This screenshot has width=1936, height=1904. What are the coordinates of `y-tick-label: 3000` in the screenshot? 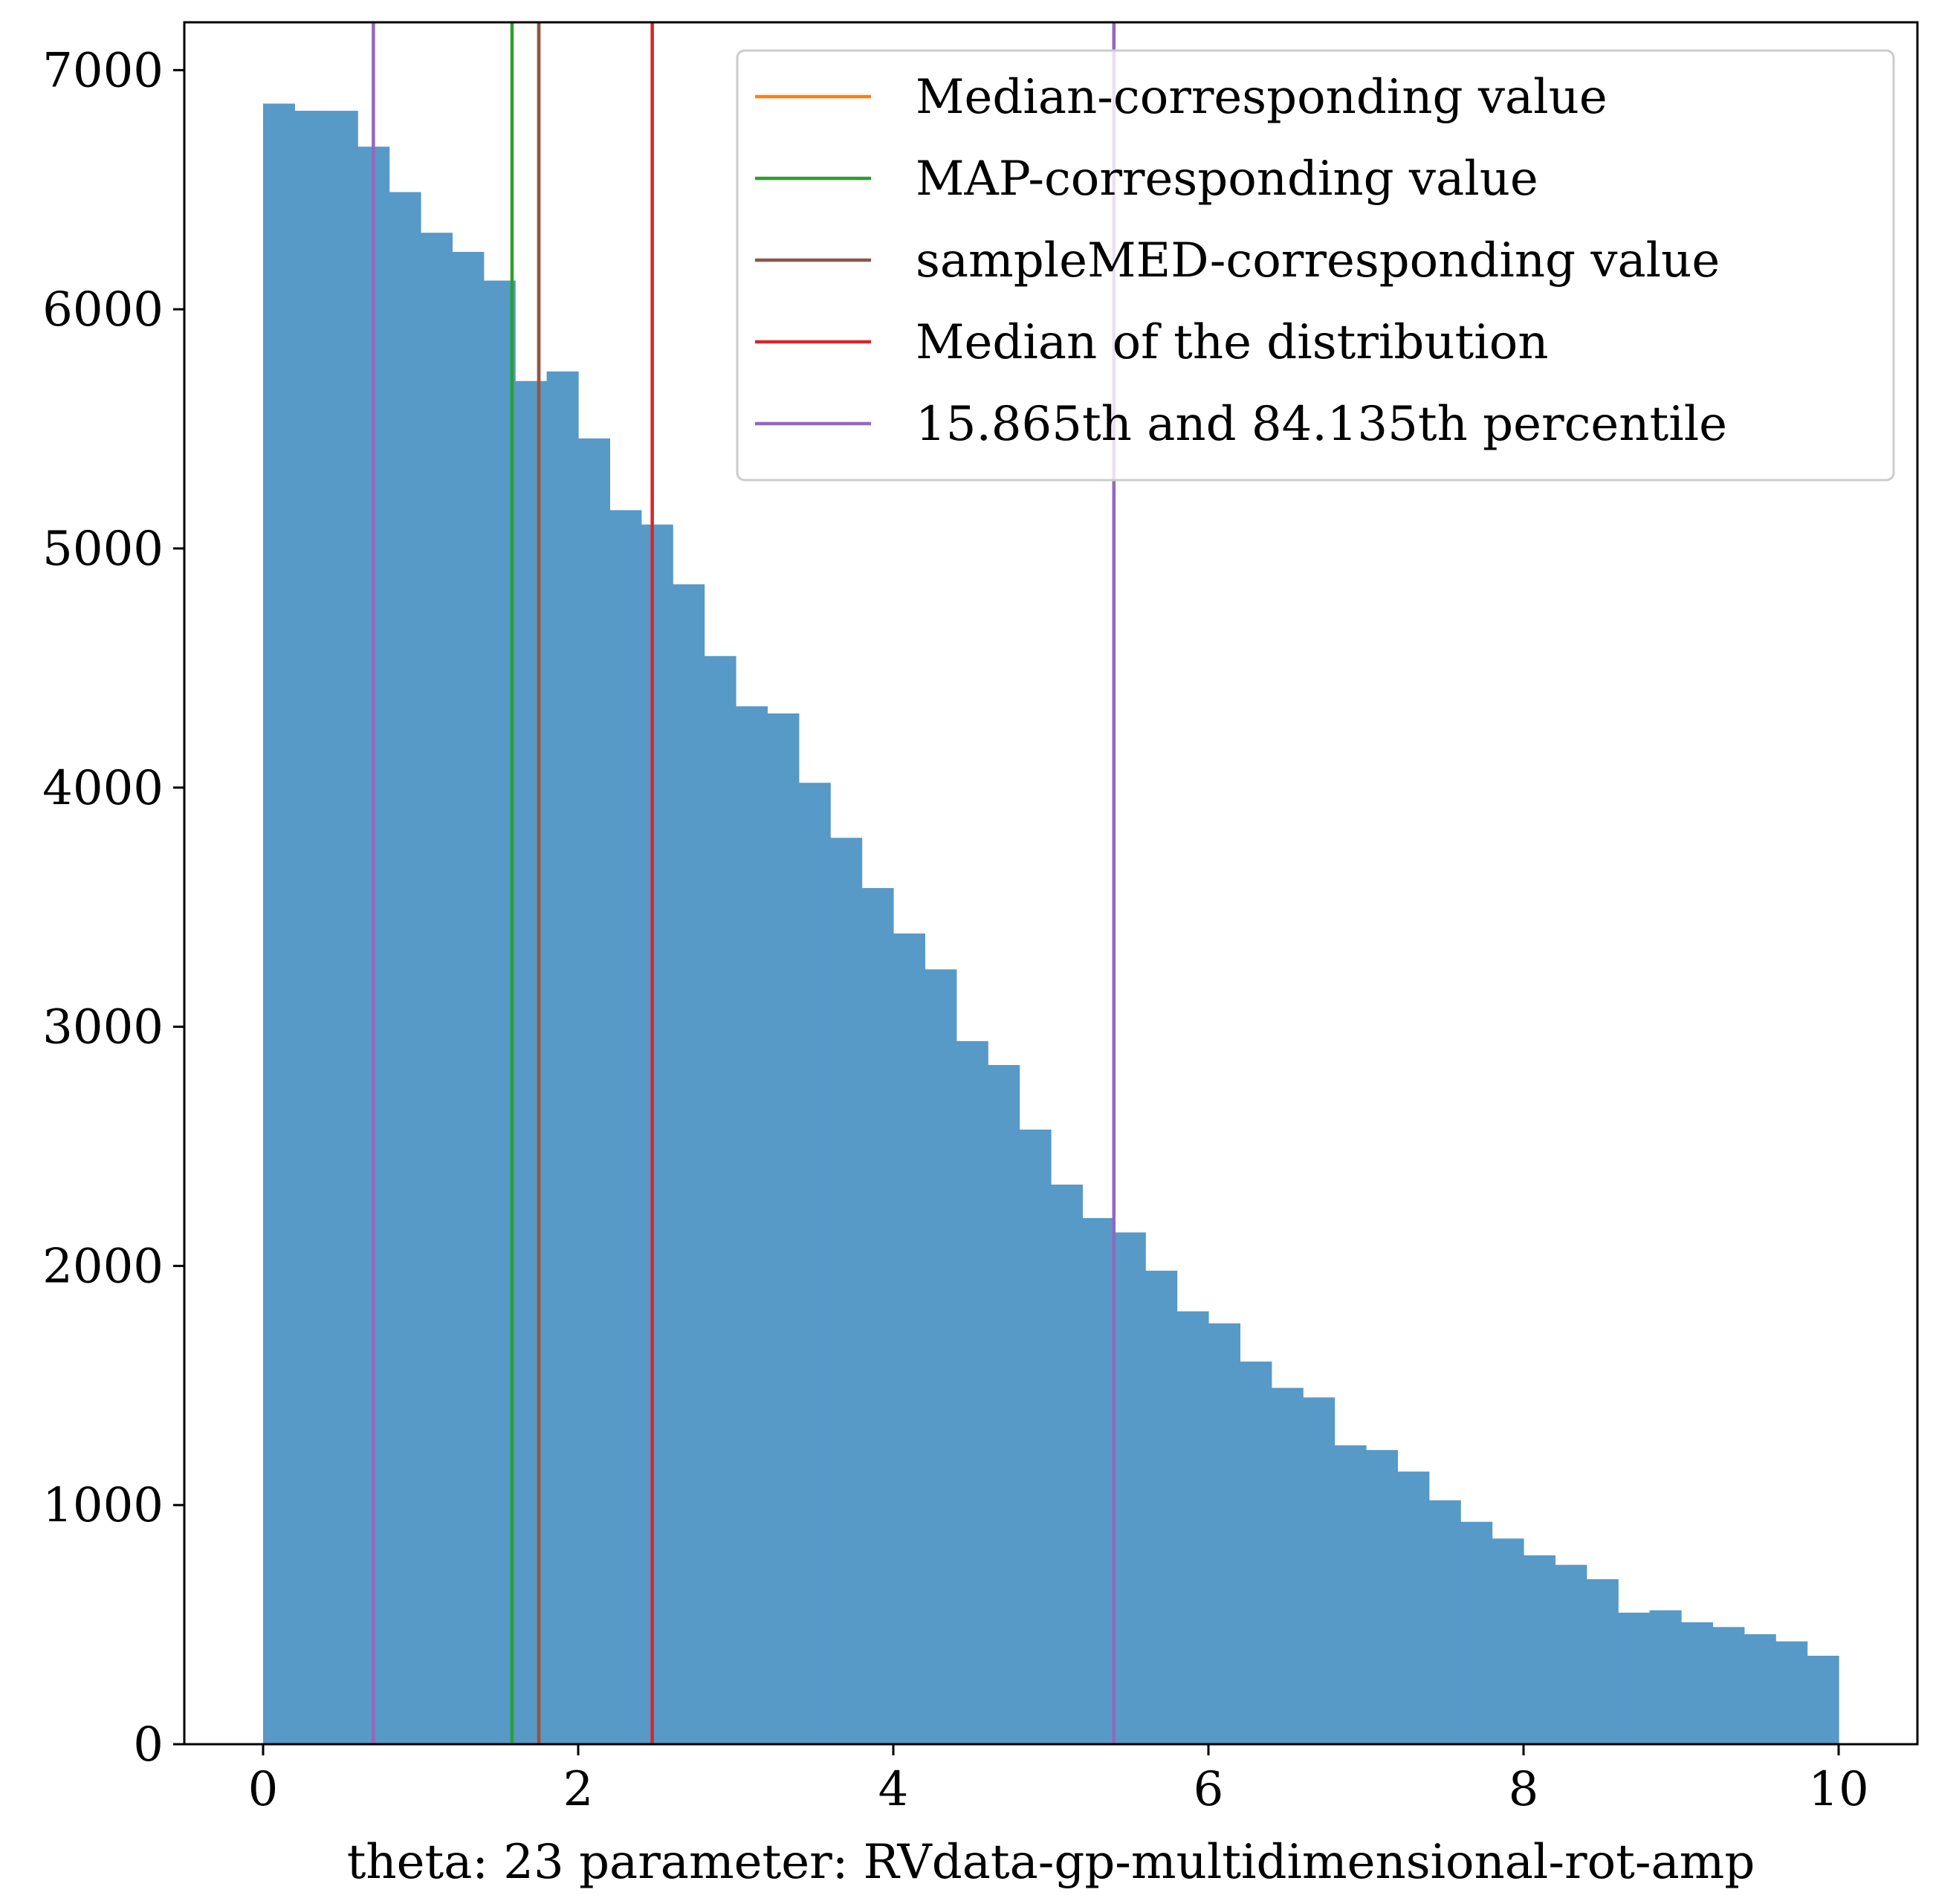 It's located at (103, 1028).